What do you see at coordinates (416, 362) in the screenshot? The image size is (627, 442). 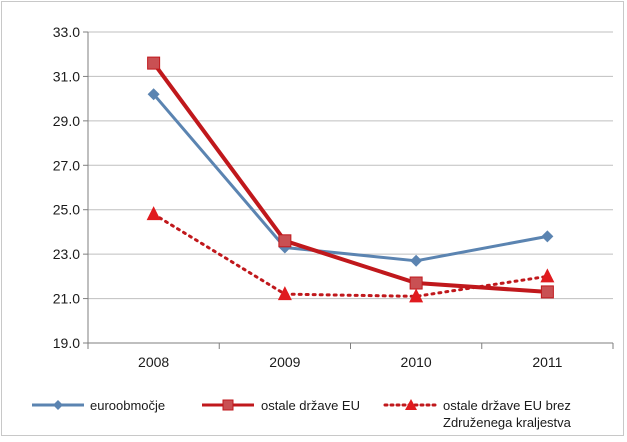 I see `x-tick-label: 2010` at bounding box center [416, 362].